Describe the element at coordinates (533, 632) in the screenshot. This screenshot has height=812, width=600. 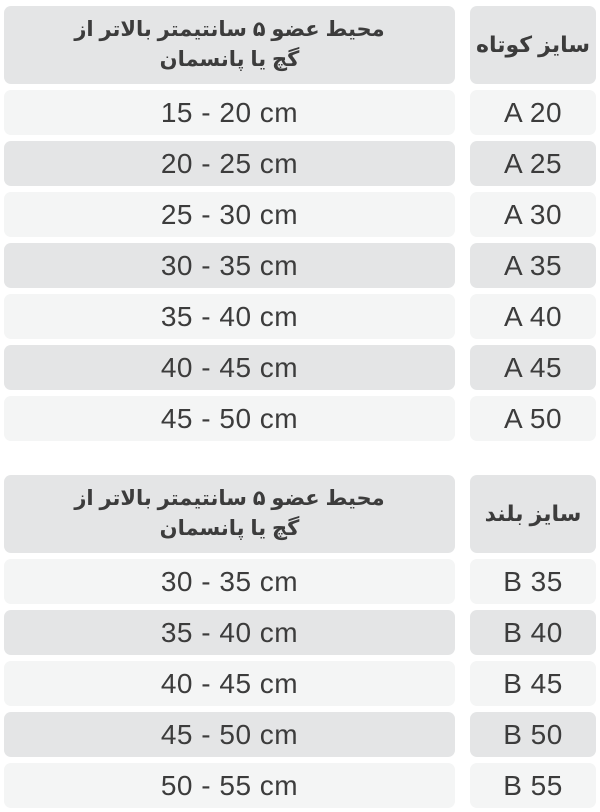
I see `size-code-cell: B 40` at that location.